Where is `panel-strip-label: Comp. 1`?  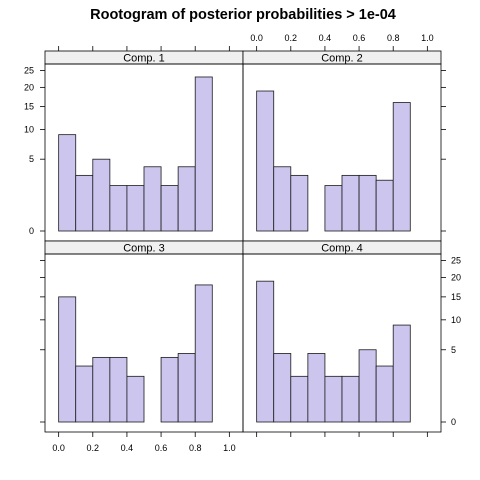
panel-strip-label: Comp. 1 is located at coordinates (144, 59).